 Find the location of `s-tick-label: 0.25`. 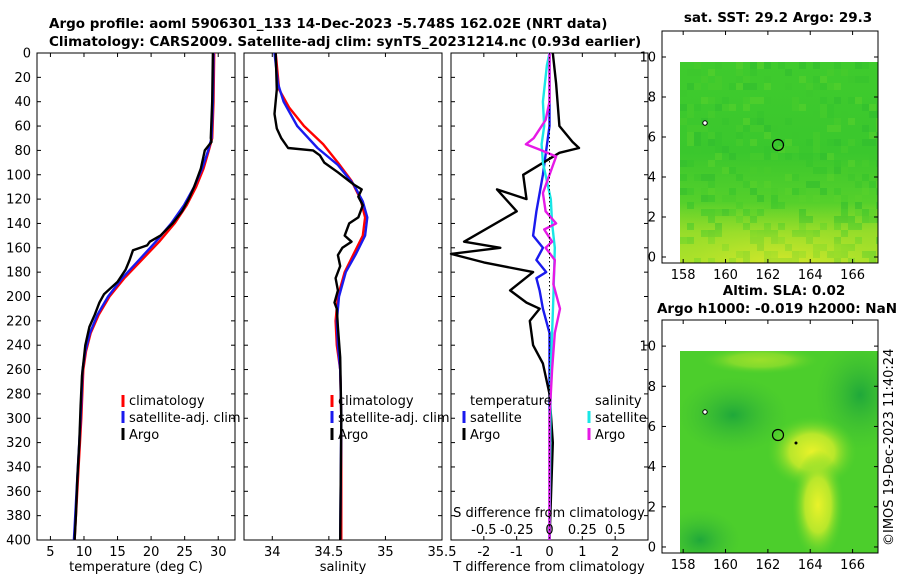

s-tick-label: 0.25 is located at coordinates (582, 530).